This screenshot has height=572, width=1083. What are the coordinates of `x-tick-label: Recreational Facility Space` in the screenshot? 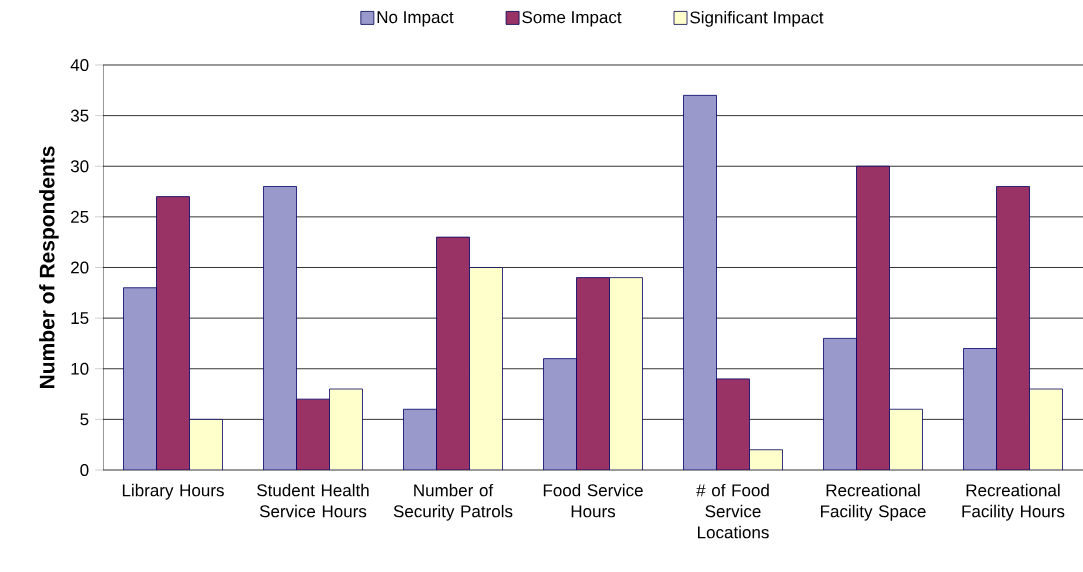 It's located at (873, 502).